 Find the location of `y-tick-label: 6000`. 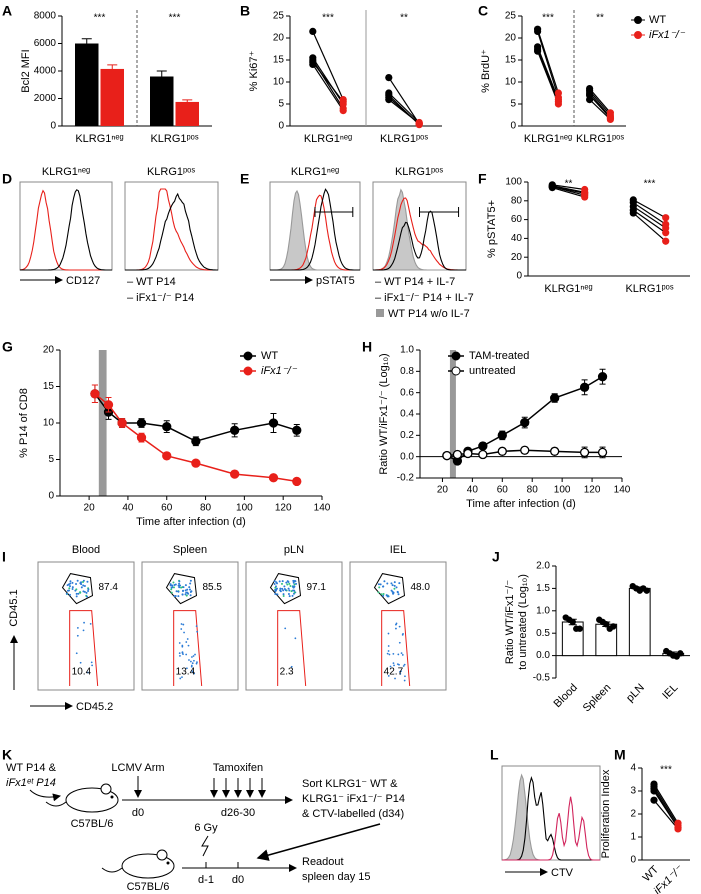

y-tick-label: 6000 is located at coordinates (45, 43).